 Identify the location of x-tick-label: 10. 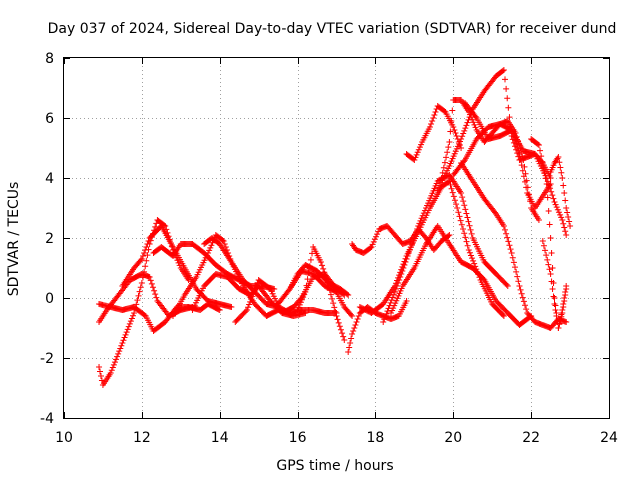
(64, 438).